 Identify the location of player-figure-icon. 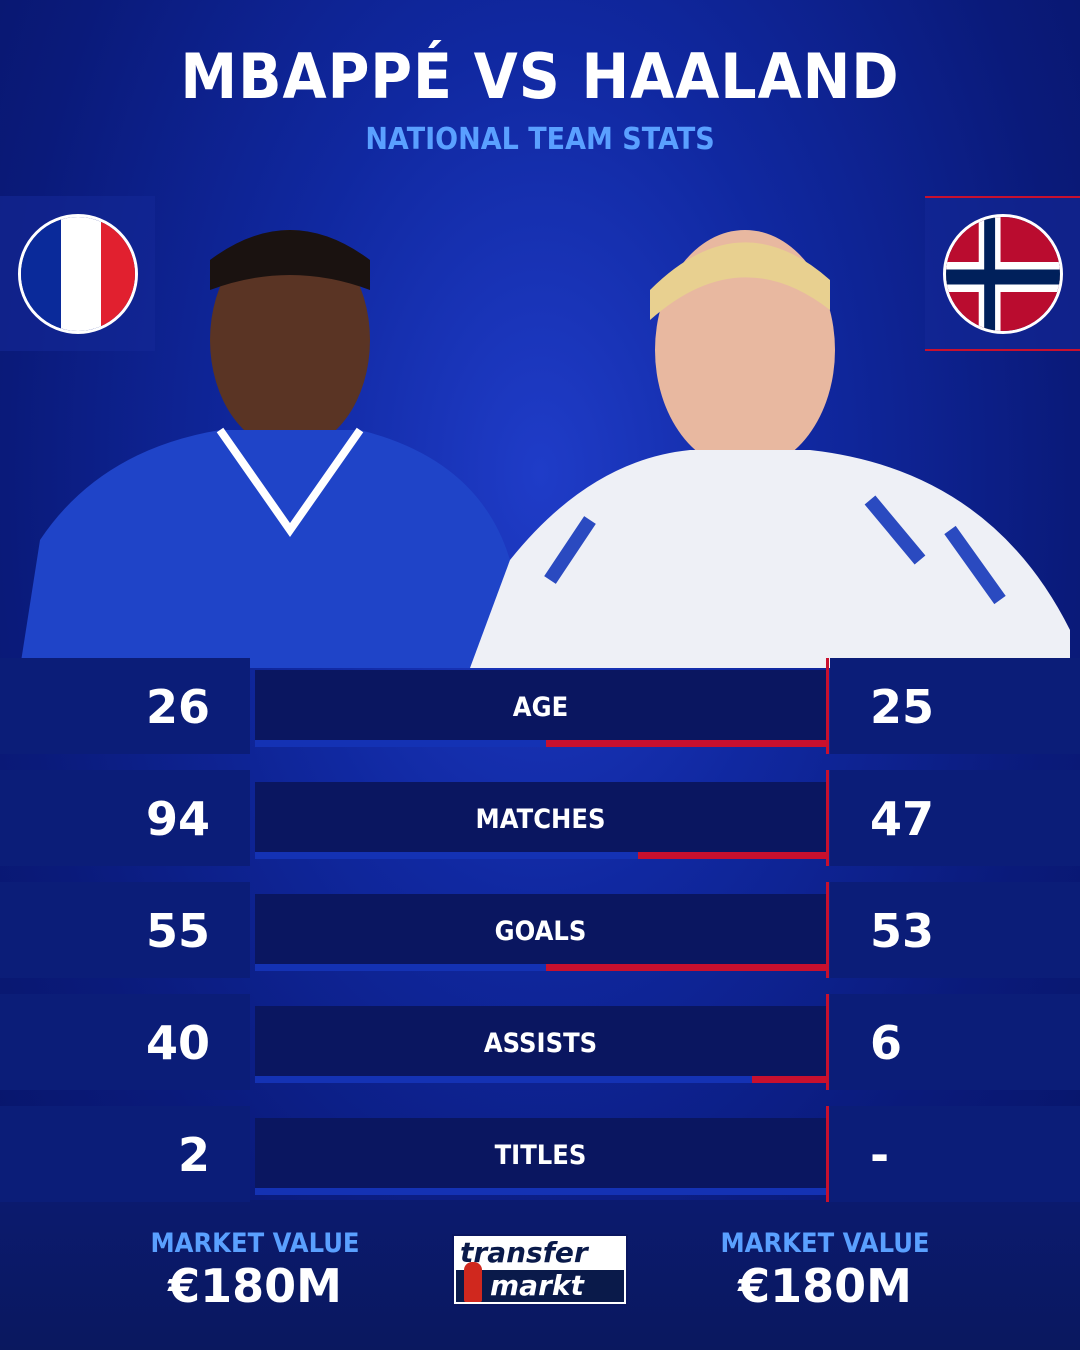
(473, 1282).